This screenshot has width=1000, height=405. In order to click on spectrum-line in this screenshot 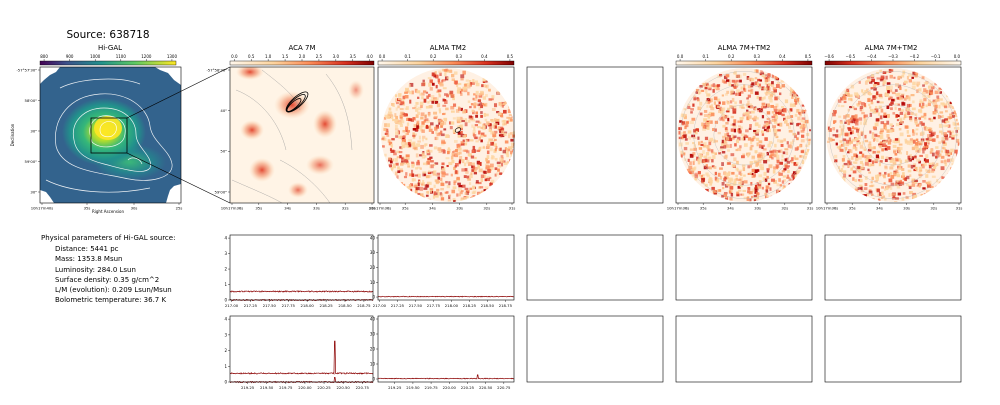, I will do `click(446, 377)`.